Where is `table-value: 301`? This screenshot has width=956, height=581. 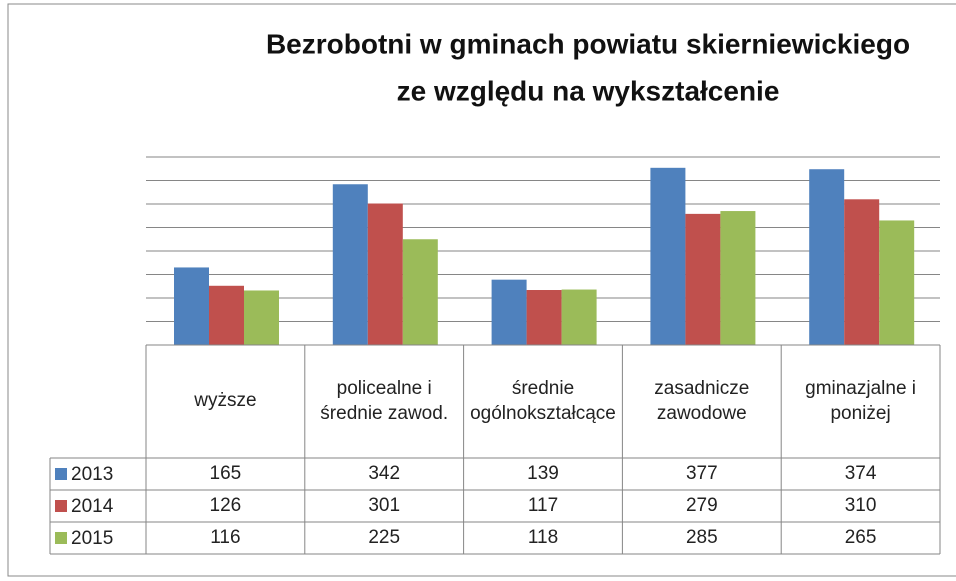 table-value: 301 is located at coordinates (384, 505).